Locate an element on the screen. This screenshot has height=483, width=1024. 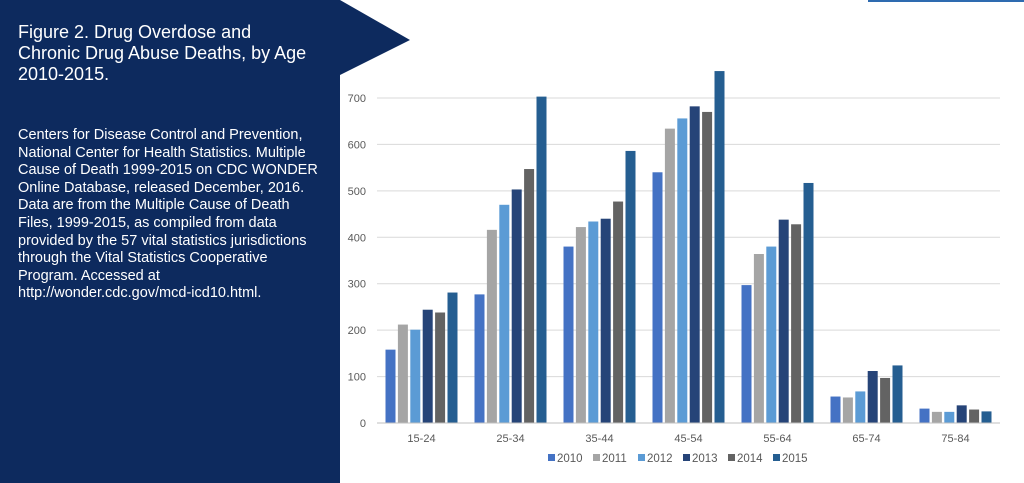
bar-65-74-2015 is located at coordinates (897, 394).